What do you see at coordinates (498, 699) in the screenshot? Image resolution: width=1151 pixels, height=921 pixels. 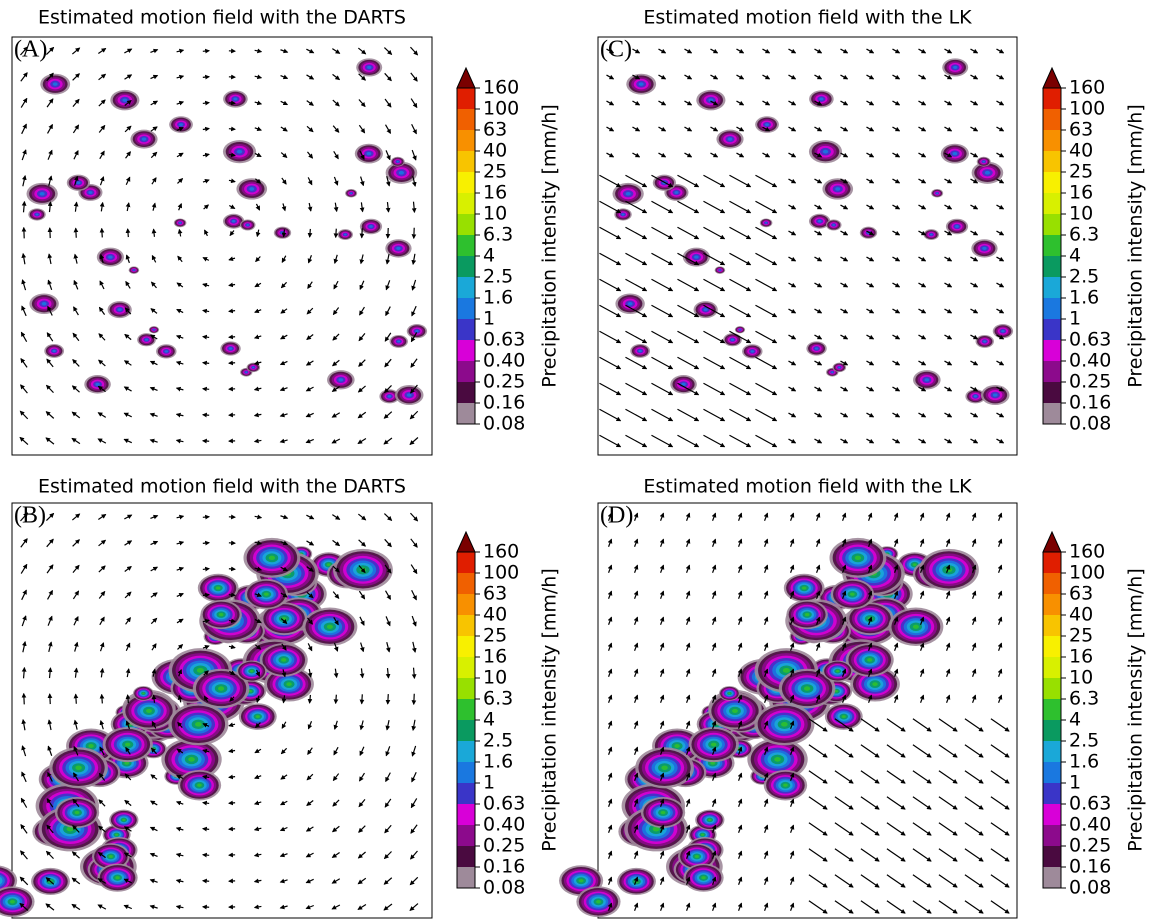 I see `colorbar-tick-label: 6.3` at bounding box center [498, 699].